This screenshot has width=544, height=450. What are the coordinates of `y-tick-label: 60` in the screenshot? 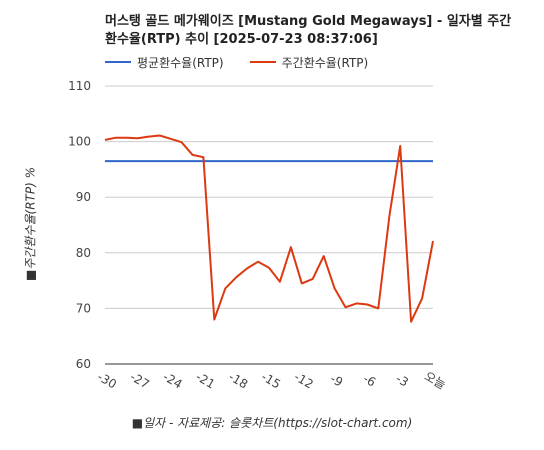 It's located at (83, 364).